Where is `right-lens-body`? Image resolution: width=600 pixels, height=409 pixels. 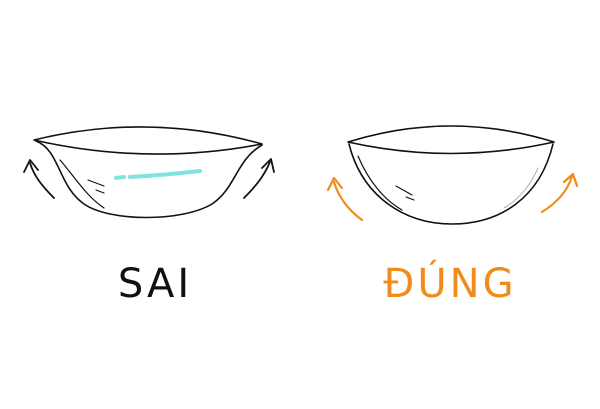
right-lens-body is located at coordinates (451, 184).